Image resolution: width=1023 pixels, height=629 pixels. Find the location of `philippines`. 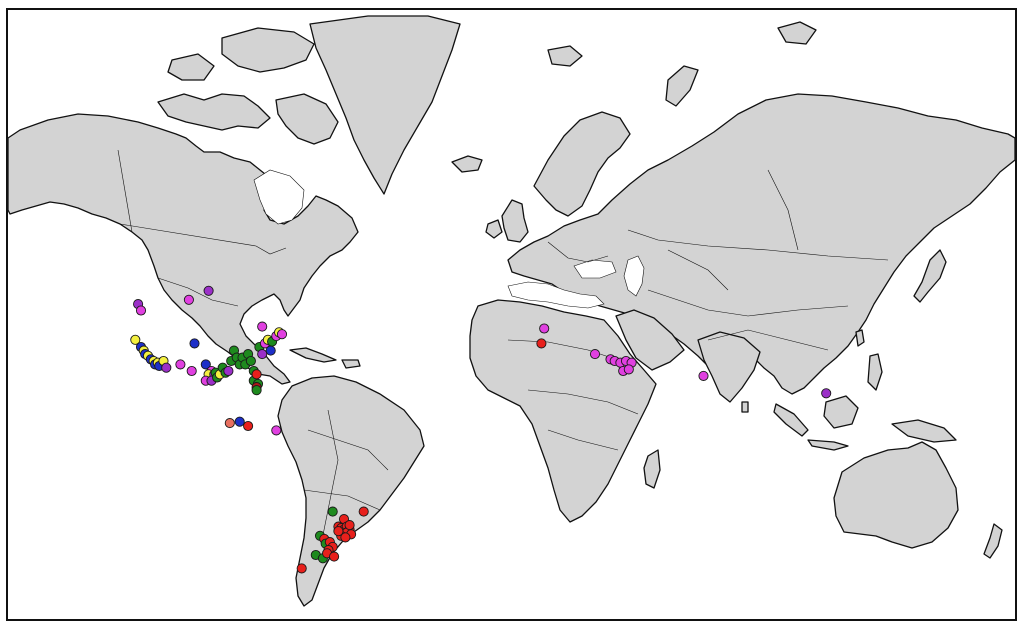

philippines is located at coordinates (875, 372).